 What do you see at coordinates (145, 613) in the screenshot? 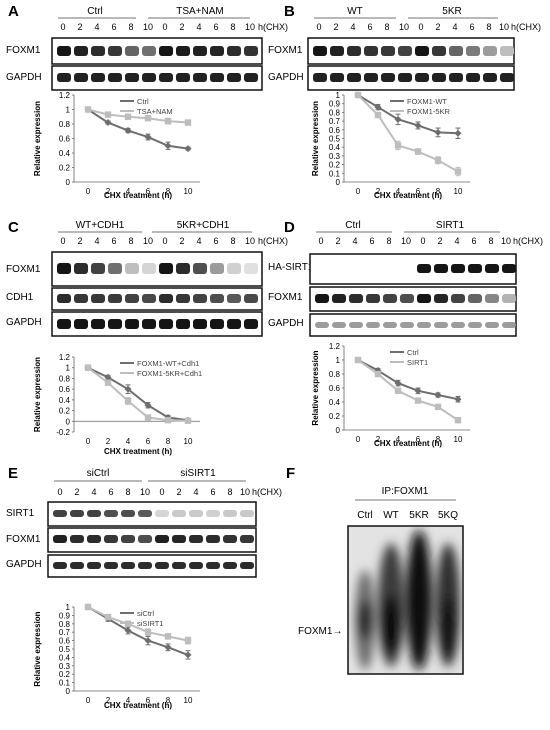
I see `legend-label: siCtrl` at bounding box center [145, 613].